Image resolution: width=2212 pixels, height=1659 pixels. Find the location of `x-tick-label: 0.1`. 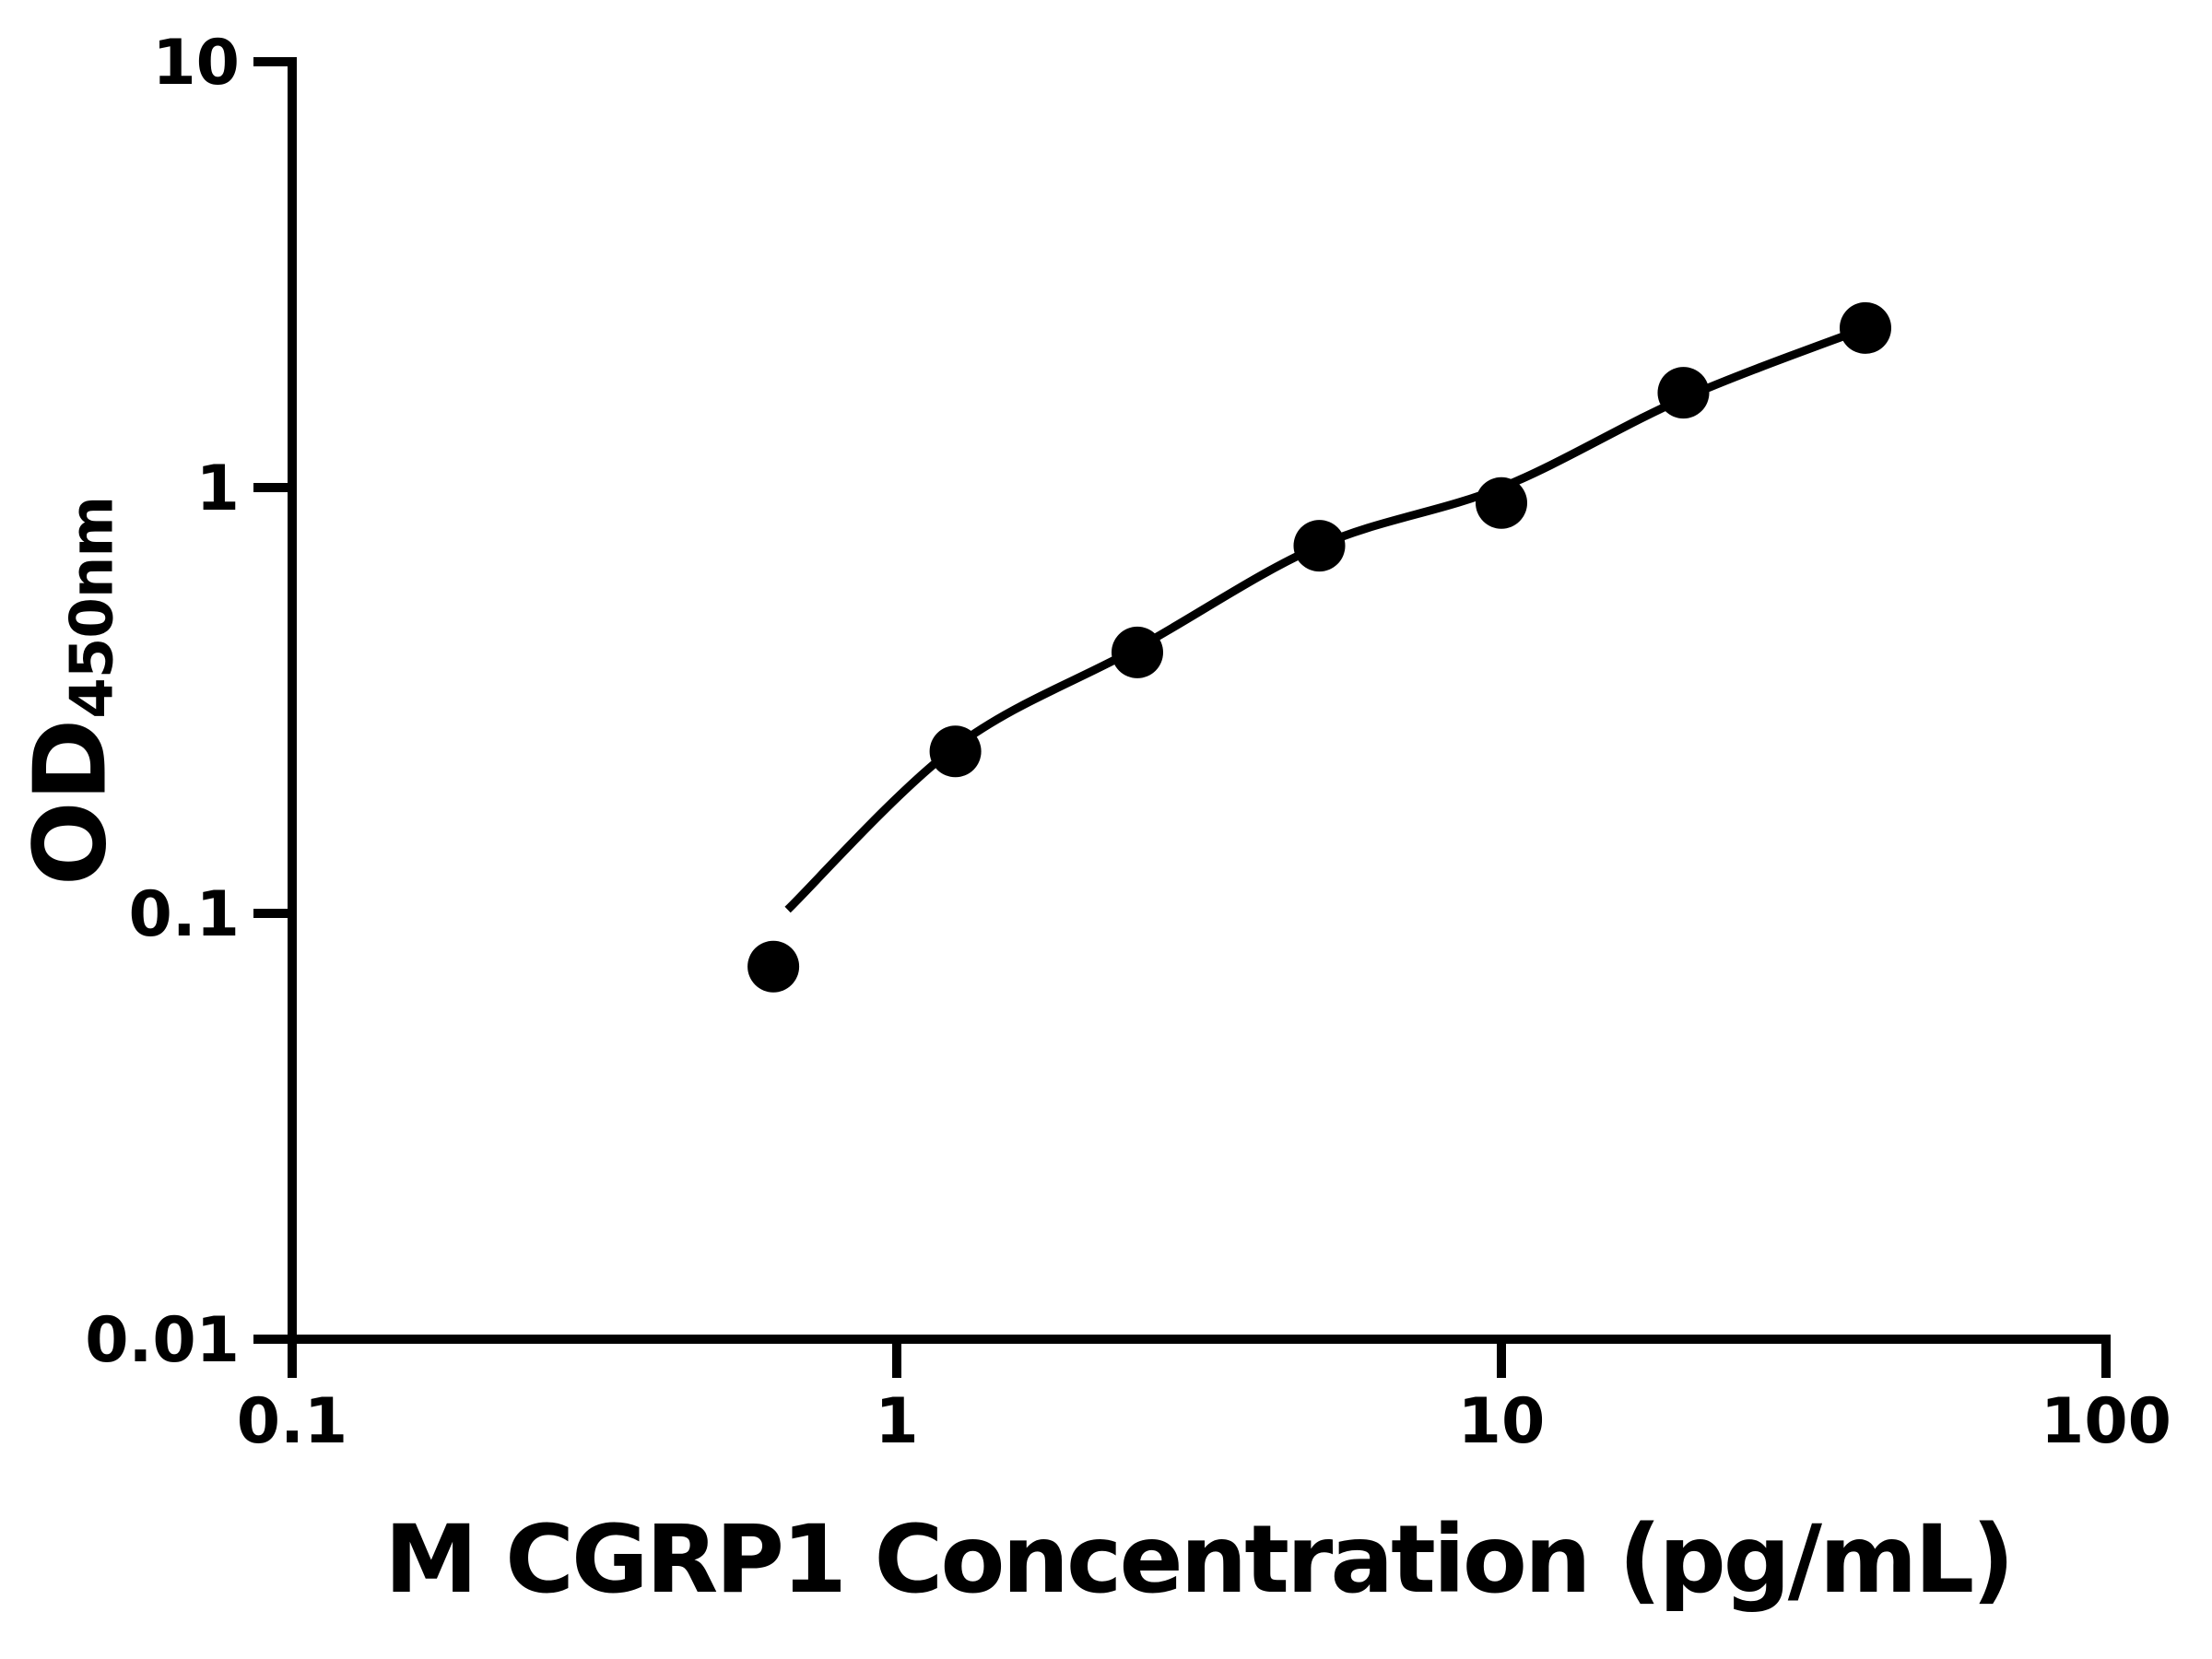

x-tick-label: 0.1 is located at coordinates (292, 1421).